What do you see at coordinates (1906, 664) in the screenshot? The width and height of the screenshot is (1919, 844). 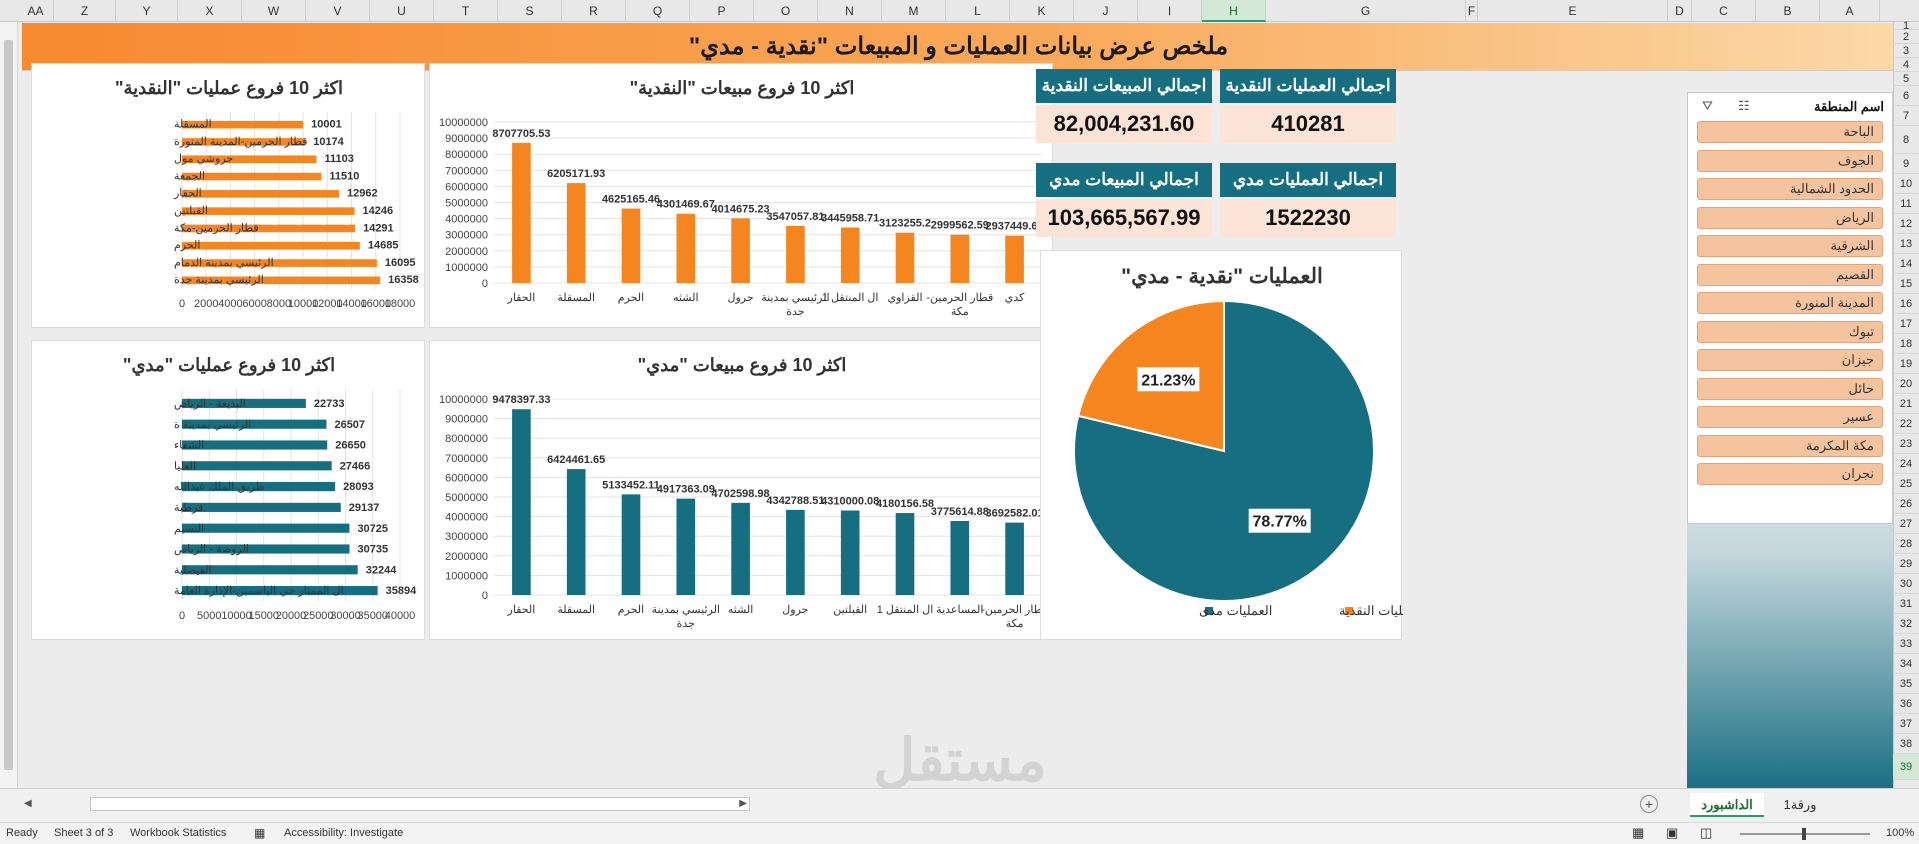 I see `row-header-34: 34` at bounding box center [1906, 664].